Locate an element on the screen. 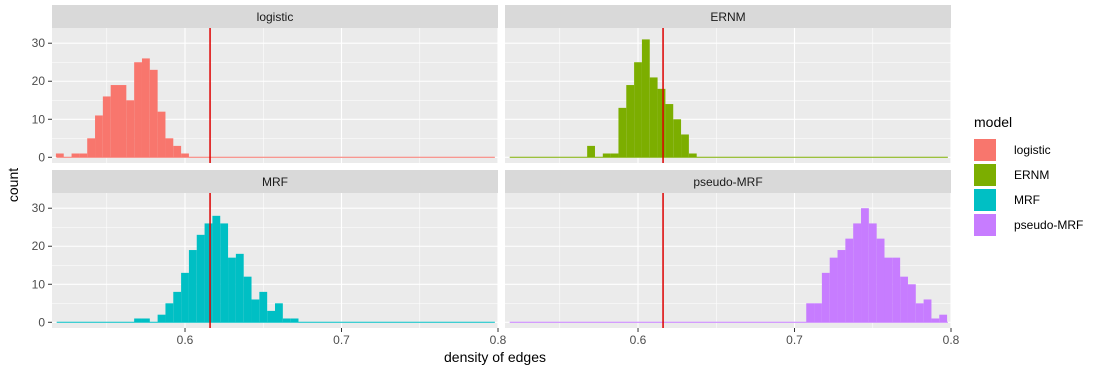 Image resolution: width=1103 pixels, height=372 pixels. legend: model logistic ERNM MRF pseudo-MRF is located at coordinates (1028, 175).